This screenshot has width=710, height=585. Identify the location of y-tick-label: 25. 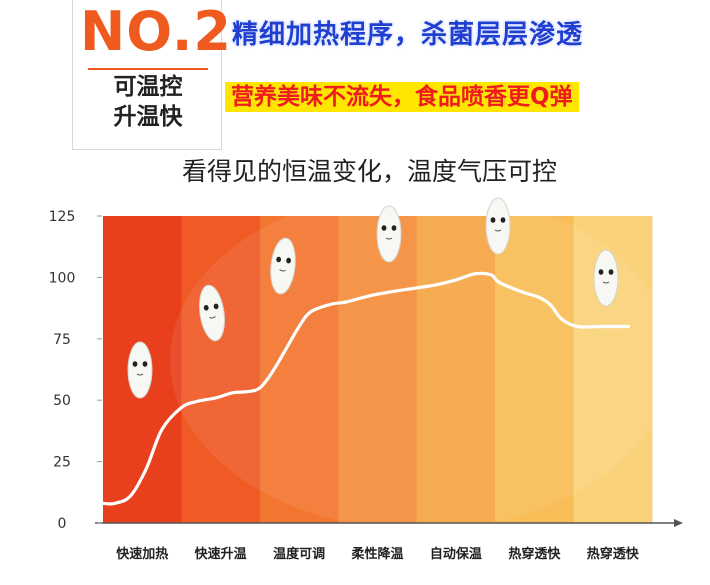
(62, 463).